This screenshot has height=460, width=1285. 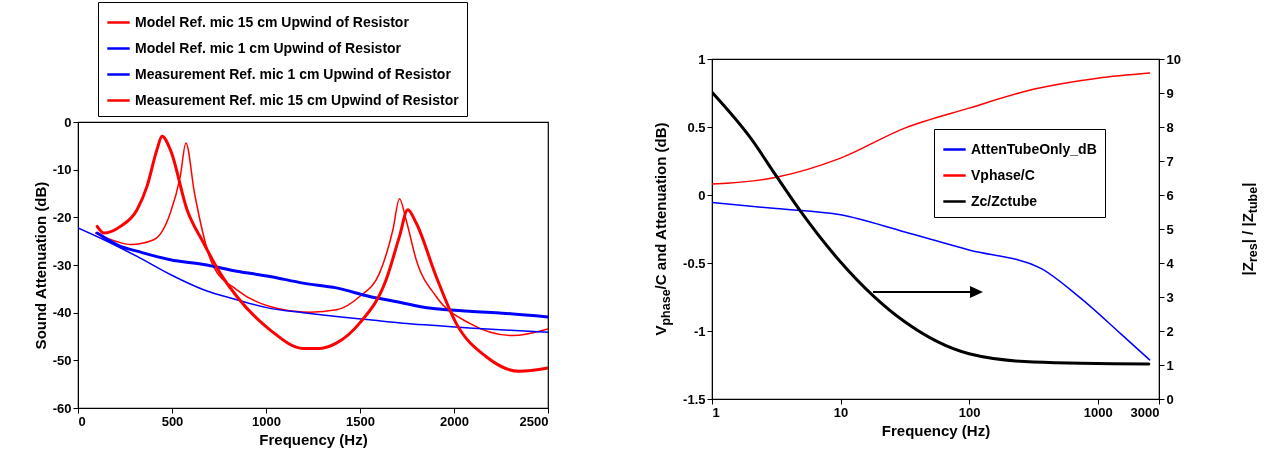 I want to click on legend-label: Measurement Ref. mic 15 cm Upwind of Resistor, so click(x=297, y=99).